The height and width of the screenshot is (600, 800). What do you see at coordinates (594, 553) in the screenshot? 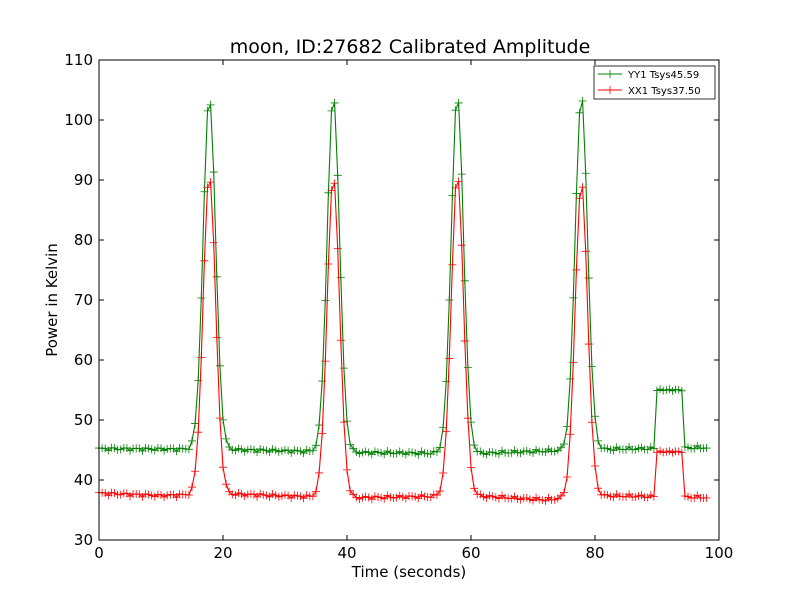
I see `x-tick-label: 80` at bounding box center [594, 553].